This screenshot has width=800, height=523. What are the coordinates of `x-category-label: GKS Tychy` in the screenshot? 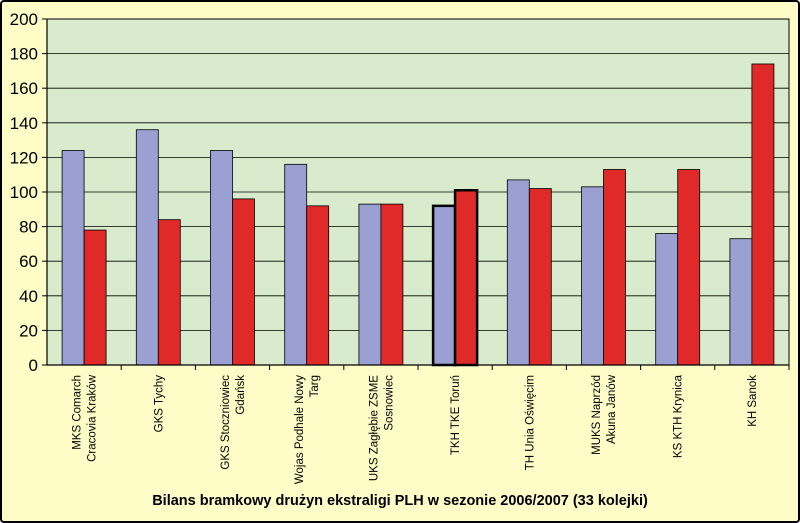 It's located at (159, 404).